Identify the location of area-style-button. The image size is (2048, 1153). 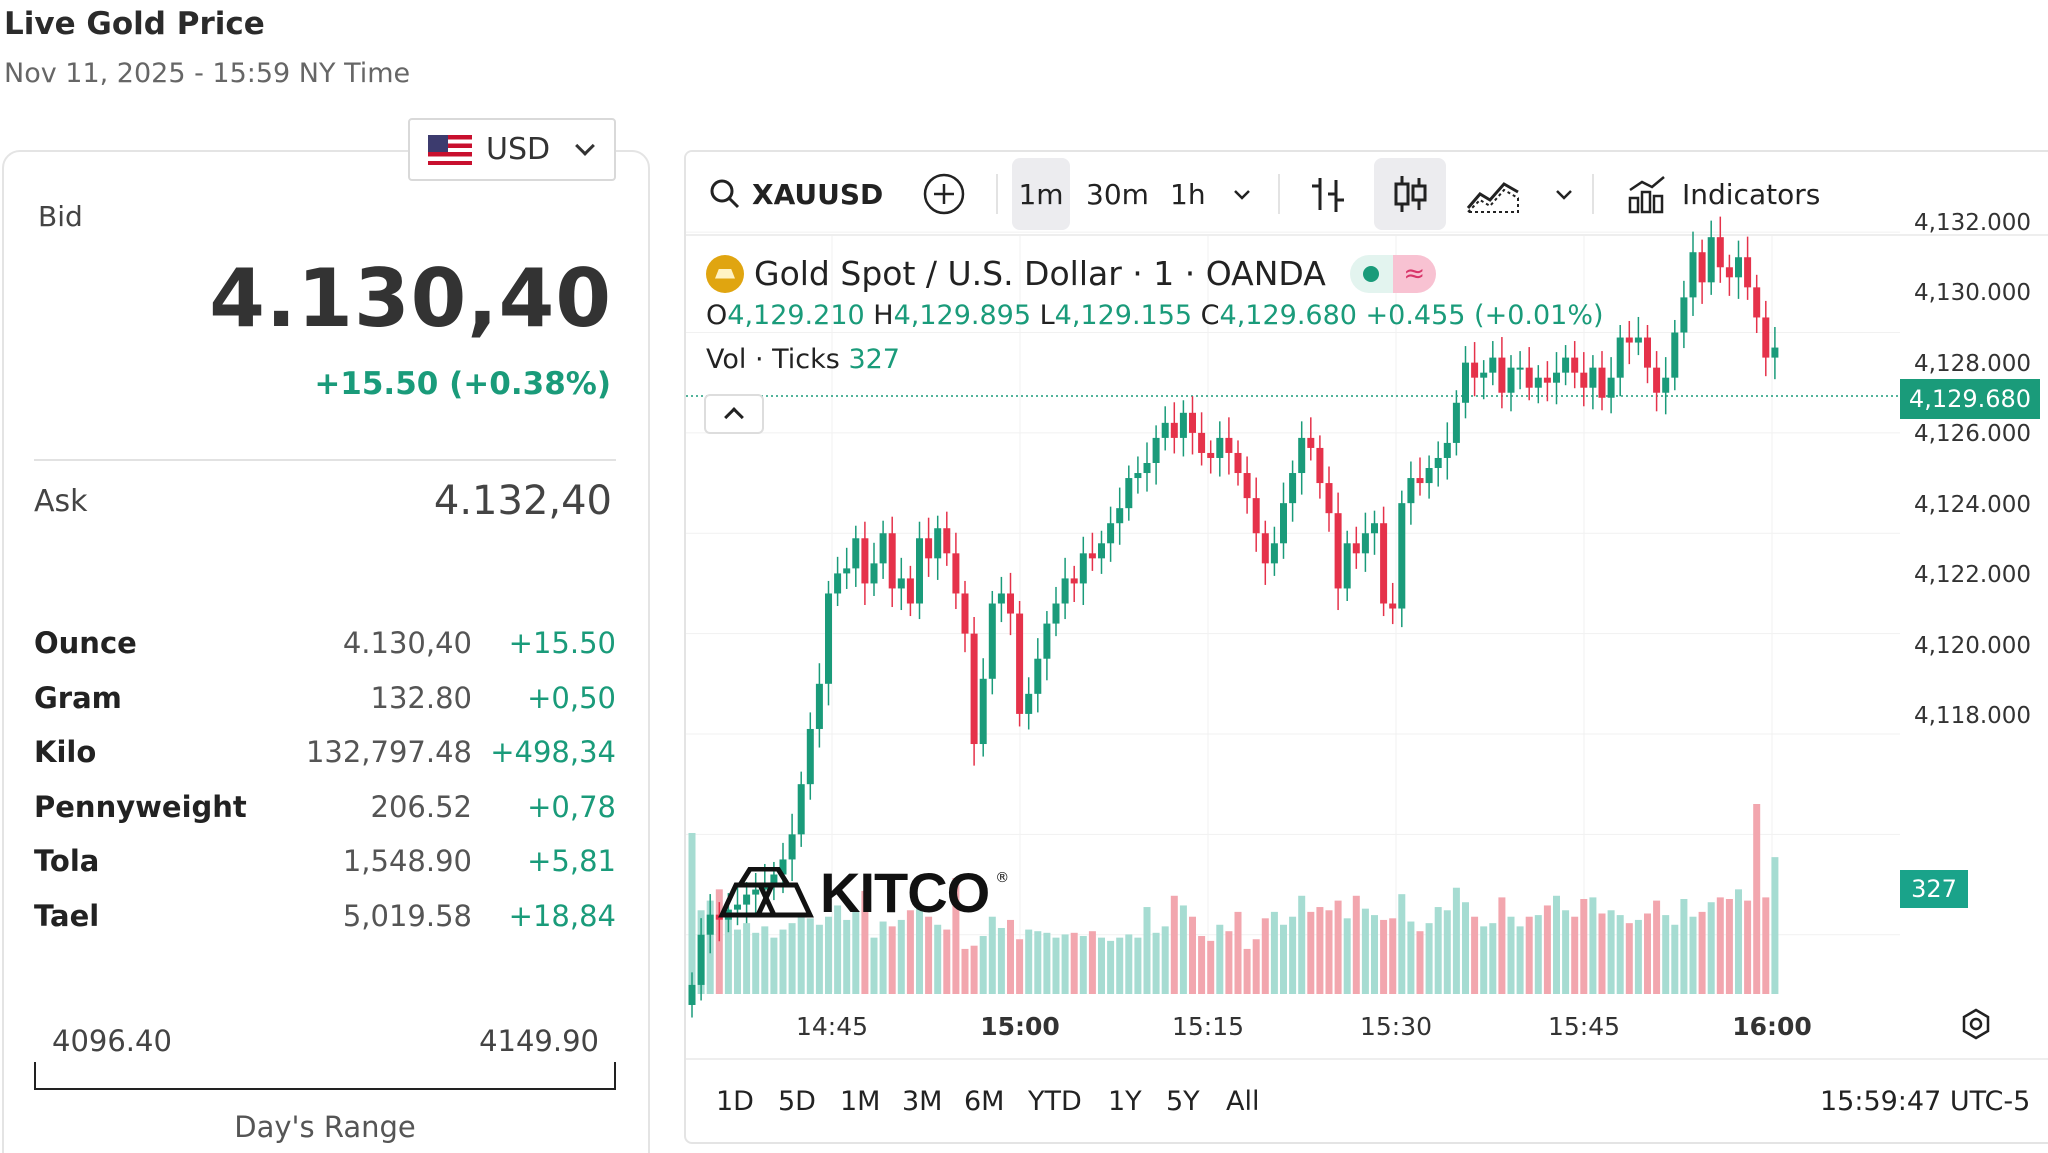
(1493, 194).